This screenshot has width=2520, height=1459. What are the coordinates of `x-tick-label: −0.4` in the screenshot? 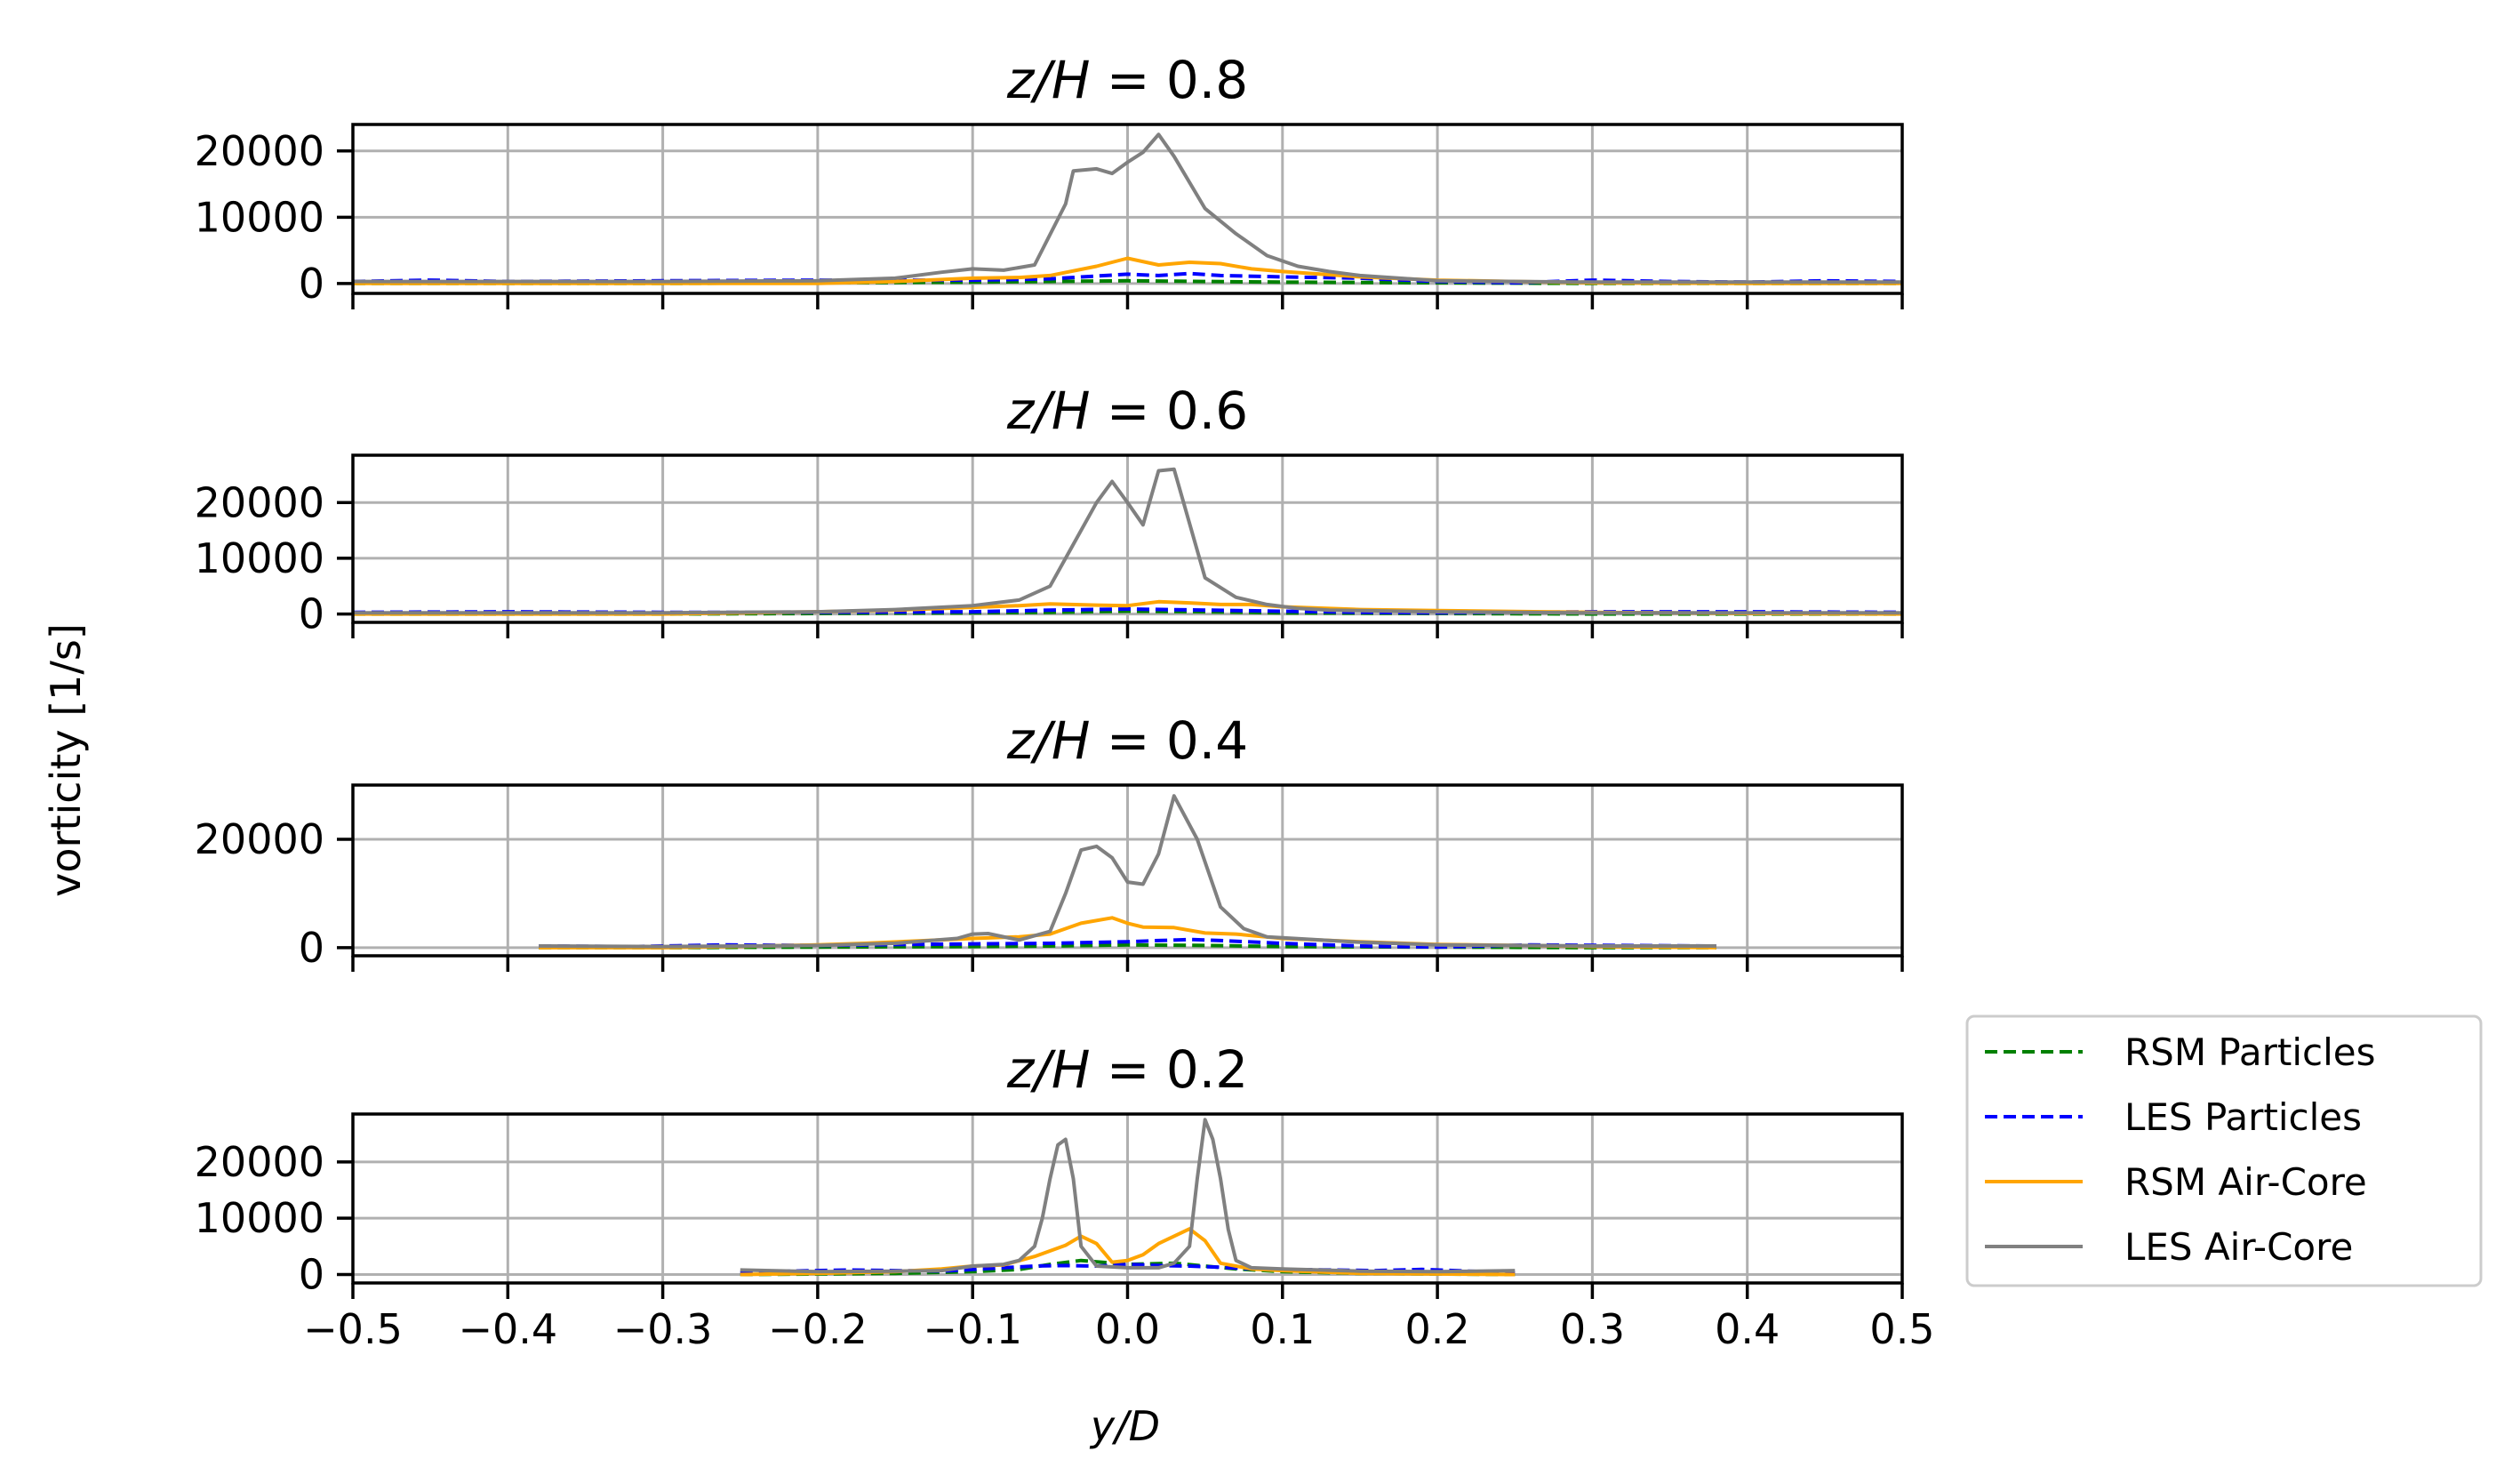 It's located at (507, 1329).